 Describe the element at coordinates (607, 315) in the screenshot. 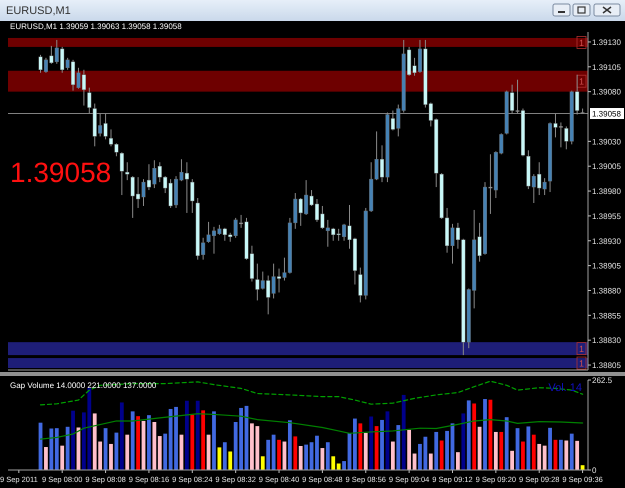

I see `y-tick-label: 1.38855` at that location.